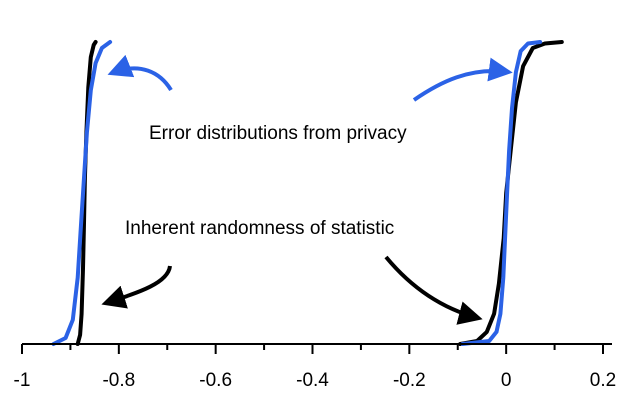 The height and width of the screenshot is (400, 640). I want to click on x-tick-label: -0.6, so click(215, 380).